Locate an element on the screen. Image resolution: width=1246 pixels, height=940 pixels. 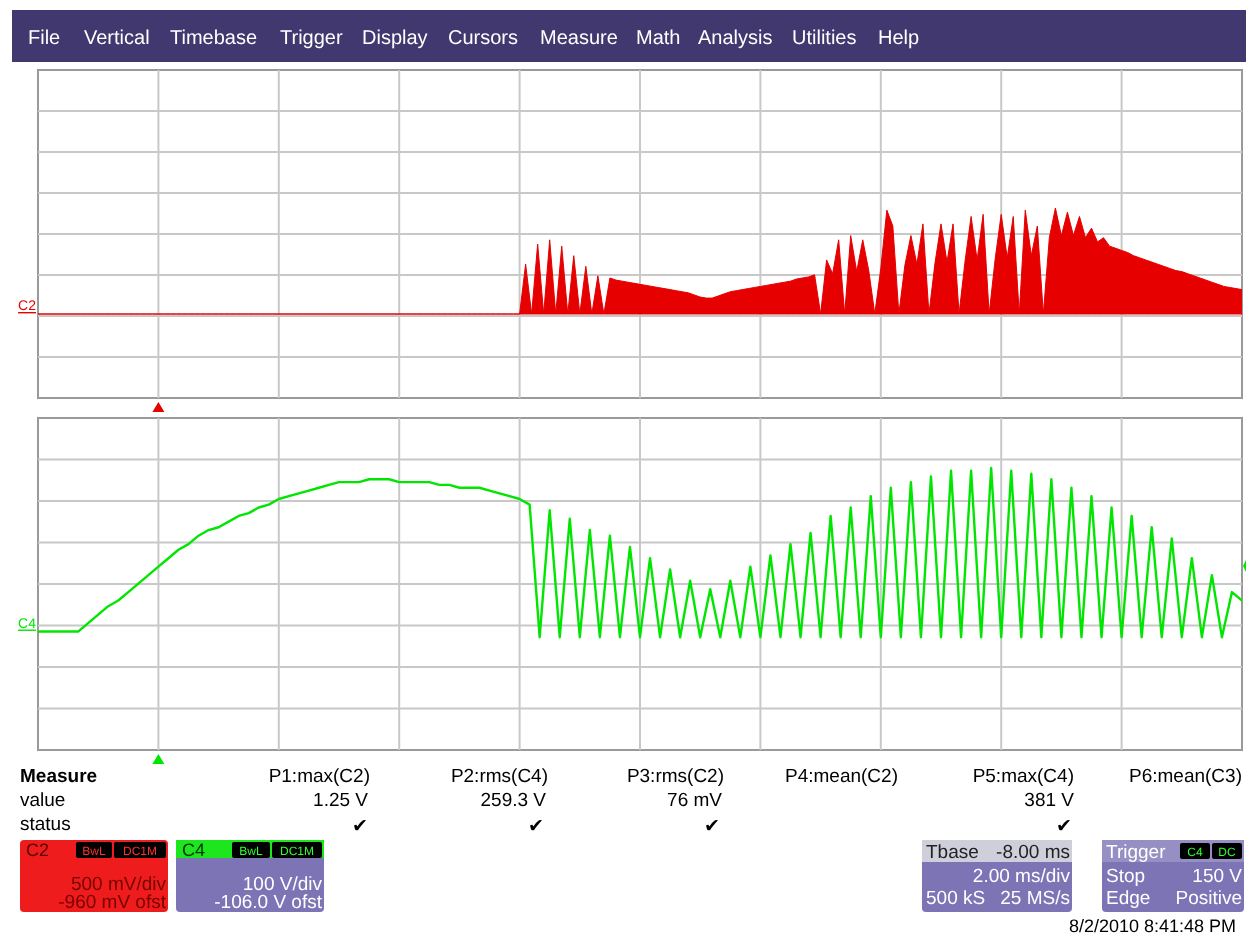
text: -960 mV ofst is located at coordinates (112, 903).